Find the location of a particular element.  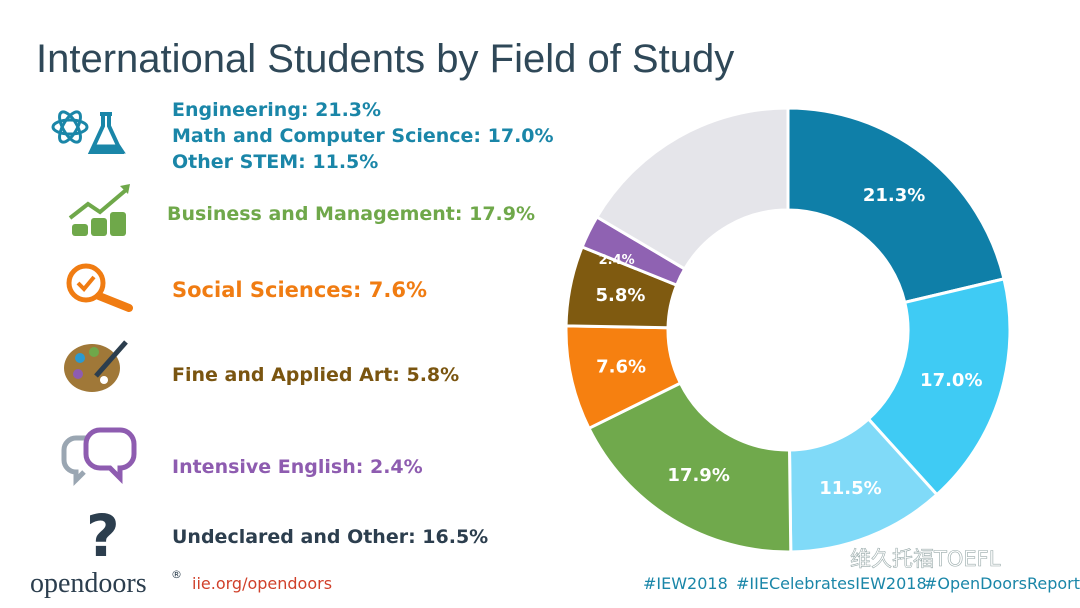

slice-label: 21.3% is located at coordinates (894, 195).